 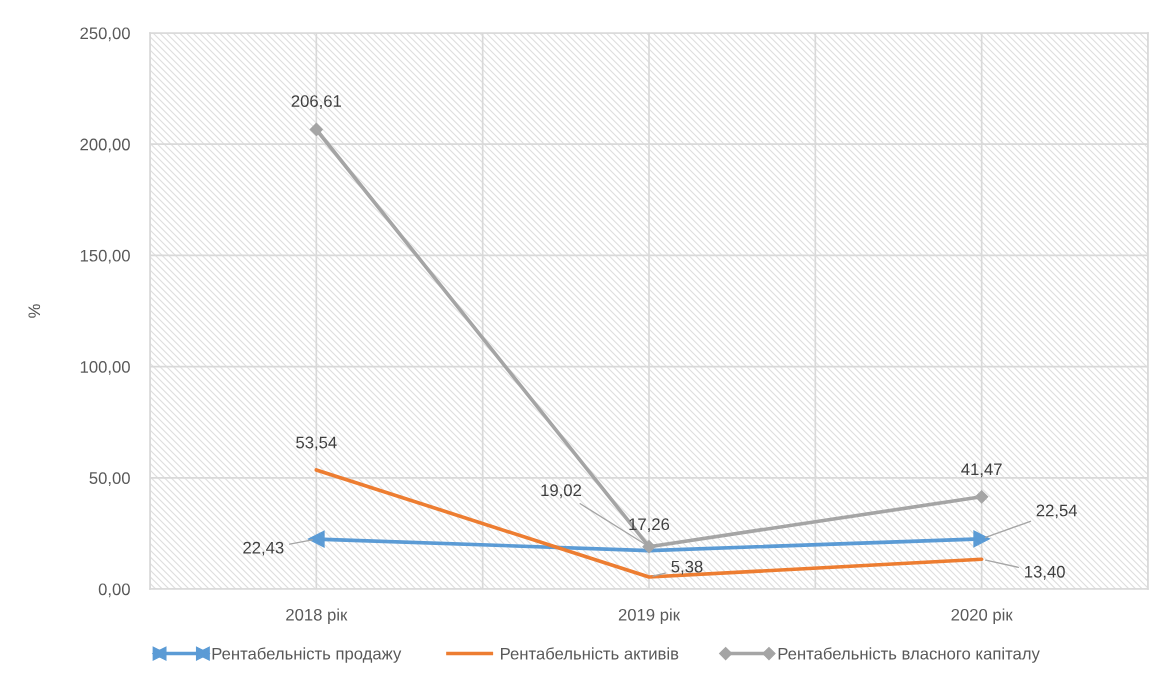 What do you see at coordinates (1057, 511) in the screenshot?
I see `data-label: 22,54` at bounding box center [1057, 511].